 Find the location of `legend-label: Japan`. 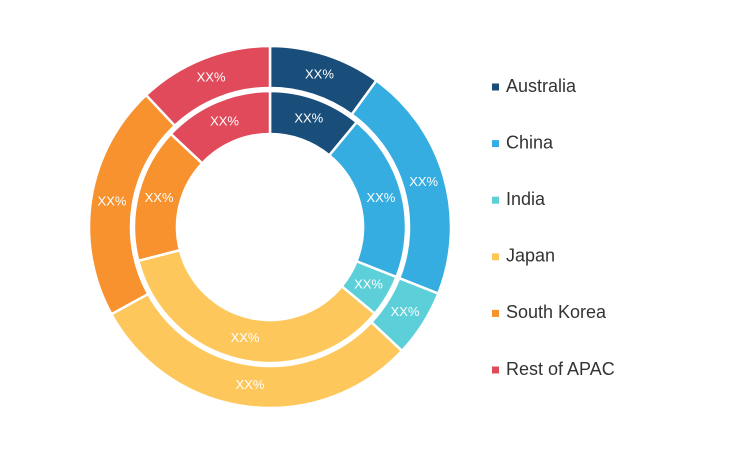

legend-label: Japan is located at coordinates (530, 256).